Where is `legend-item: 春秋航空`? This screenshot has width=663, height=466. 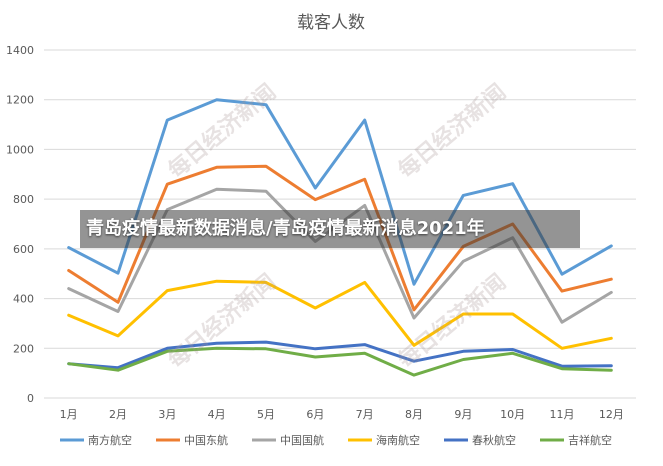
legend-item: 春秋航空 is located at coordinates (480, 440).